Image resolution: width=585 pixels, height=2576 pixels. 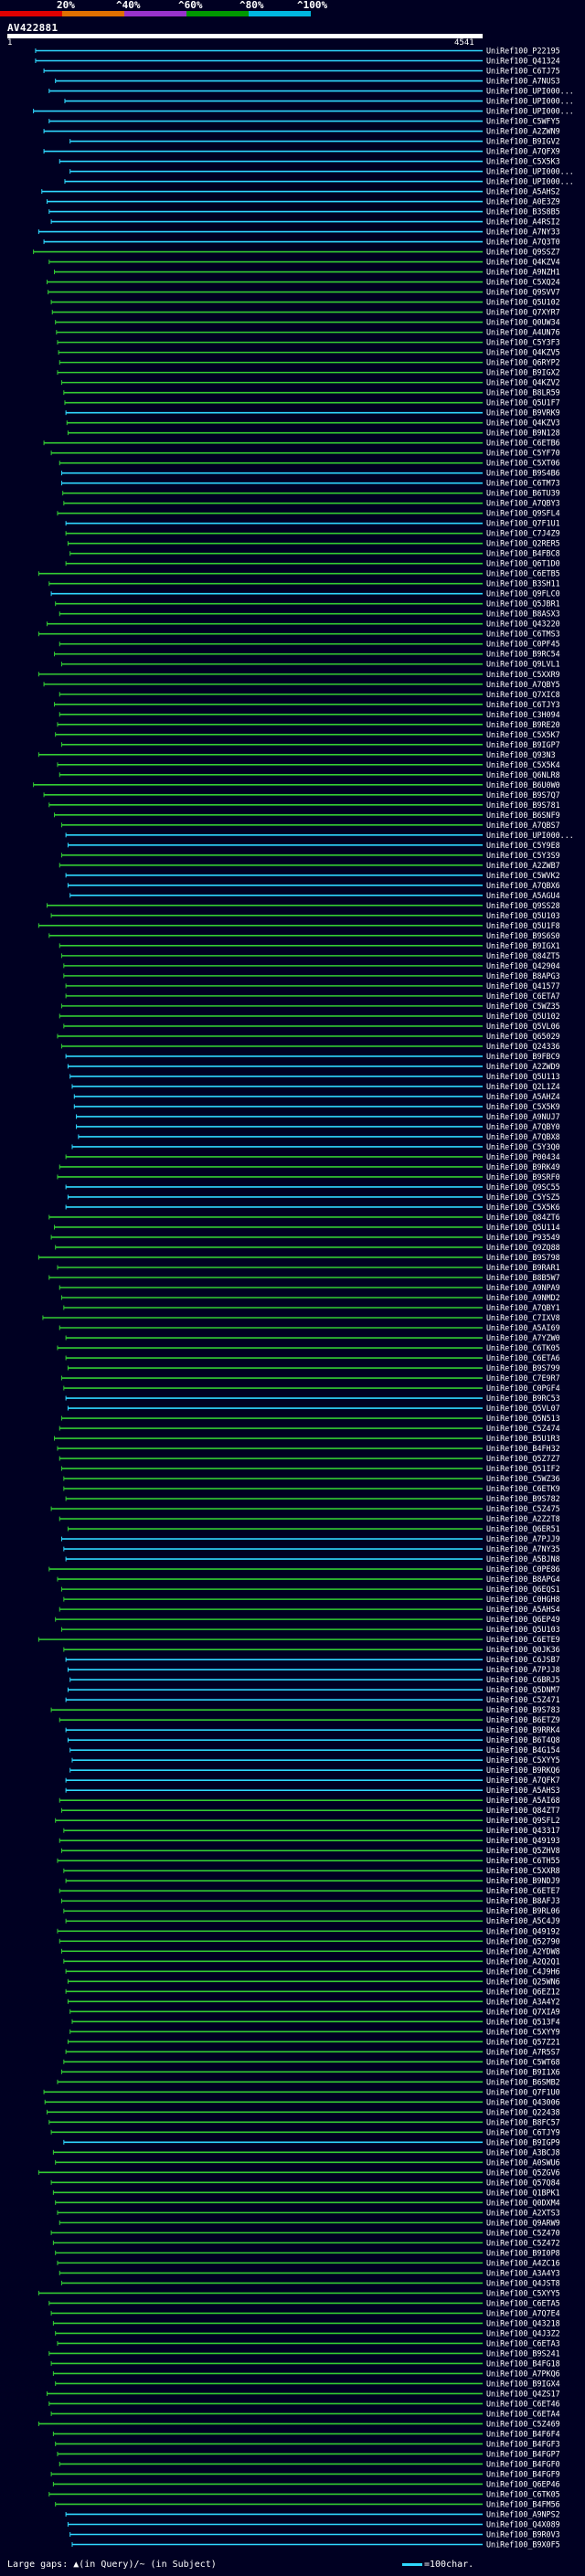 What do you see at coordinates (523, 1961) in the screenshot?
I see `hit-label: UniRef100_A2Q2Q1` at bounding box center [523, 1961].